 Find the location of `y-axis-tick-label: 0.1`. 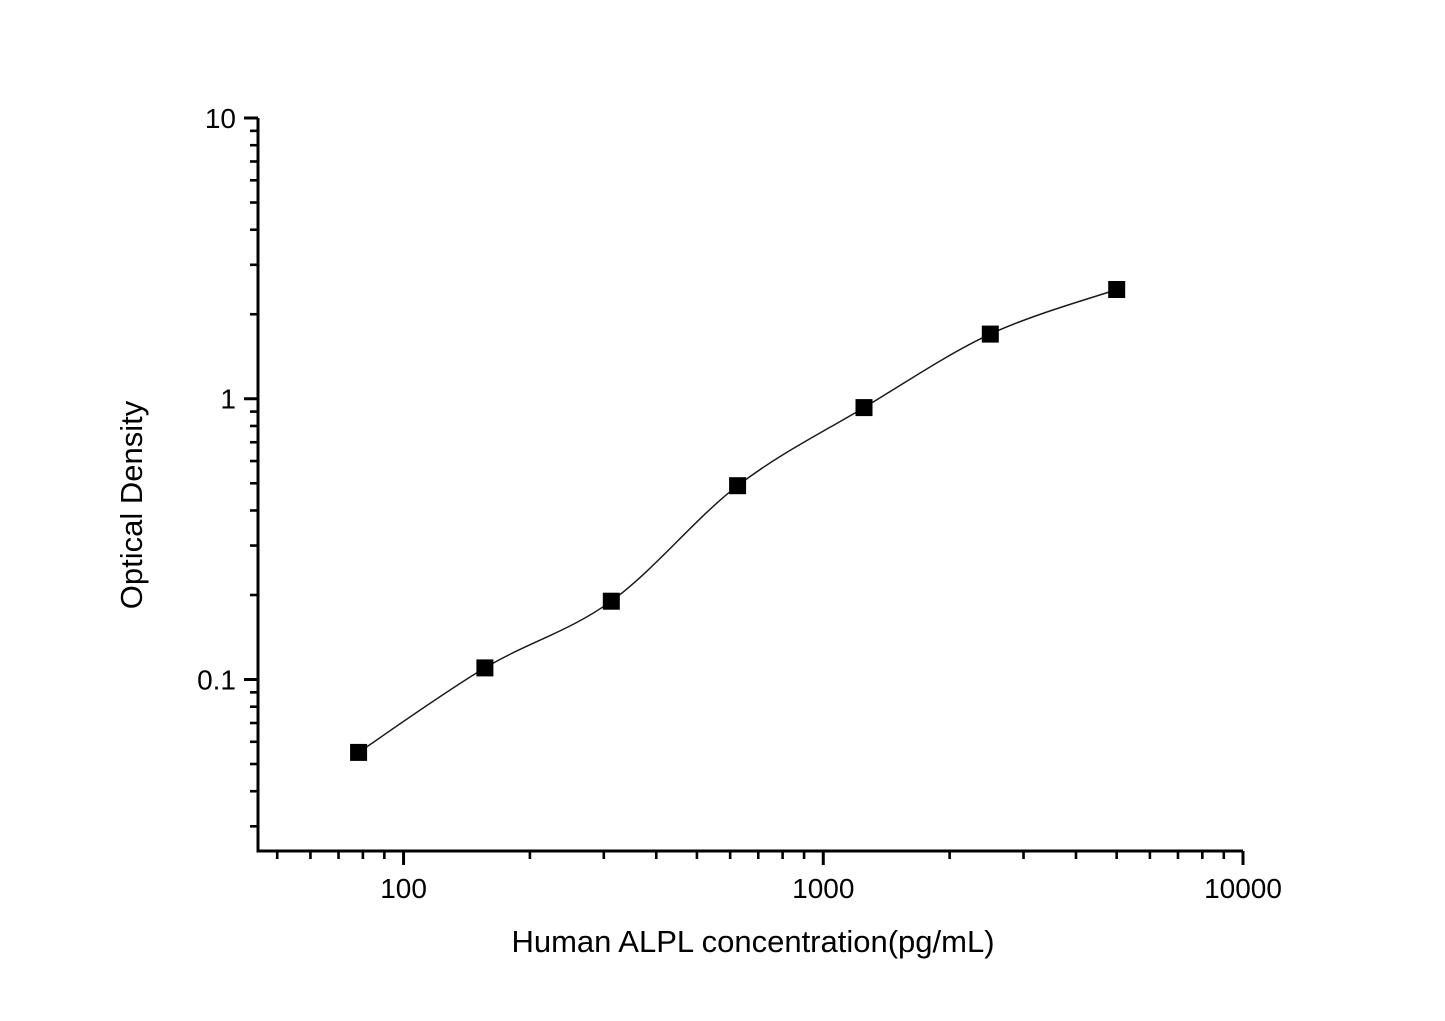

y-axis-tick-label: 0.1 is located at coordinates (216, 679).